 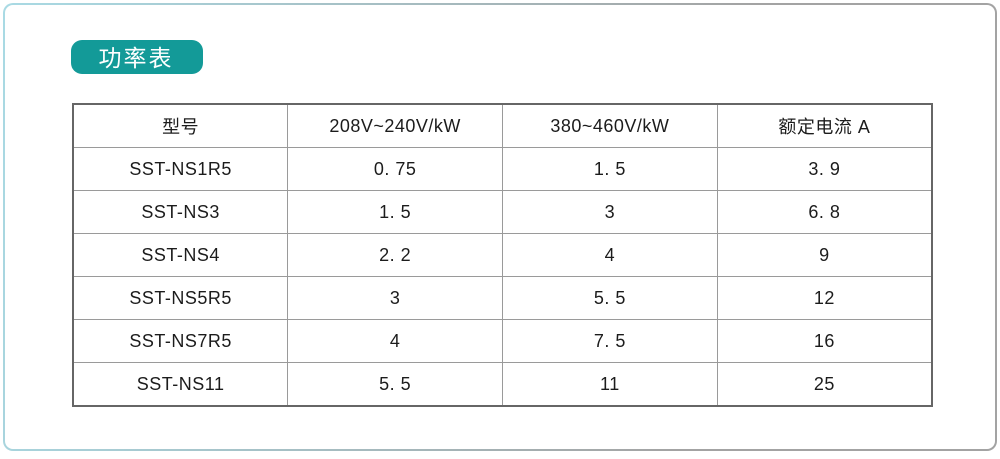 What do you see at coordinates (395, 169) in the screenshot?
I see `value-cell: 0. 75` at bounding box center [395, 169].